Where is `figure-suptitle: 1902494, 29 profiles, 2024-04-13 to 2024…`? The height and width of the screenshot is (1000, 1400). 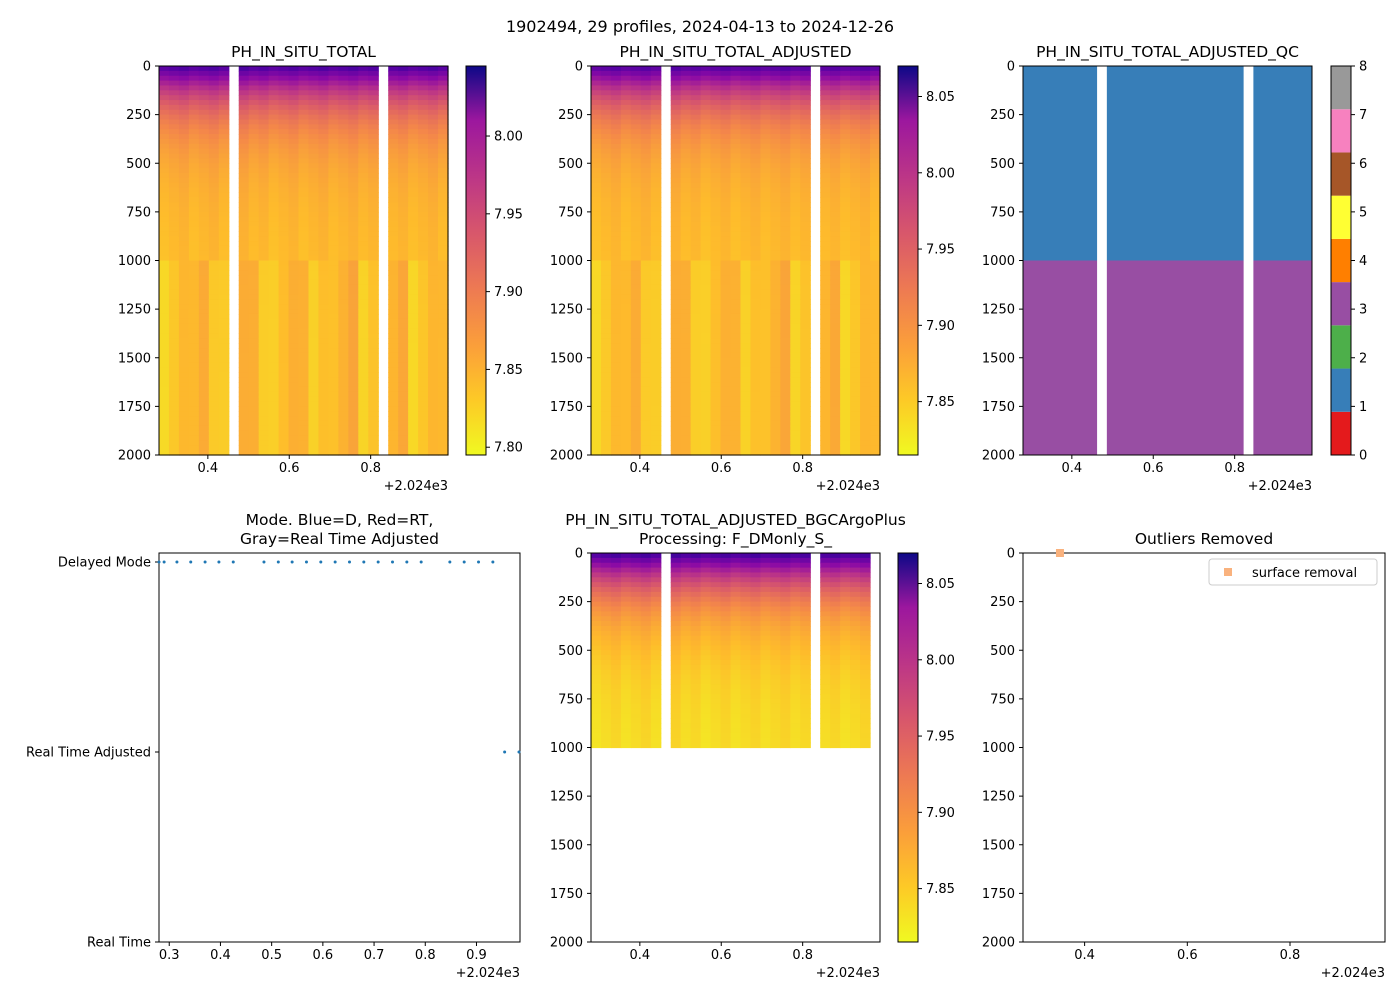
figure-suptitle: 1902494, 29 profiles, 2024-04-13 to 2024… is located at coordinates (700, 26).